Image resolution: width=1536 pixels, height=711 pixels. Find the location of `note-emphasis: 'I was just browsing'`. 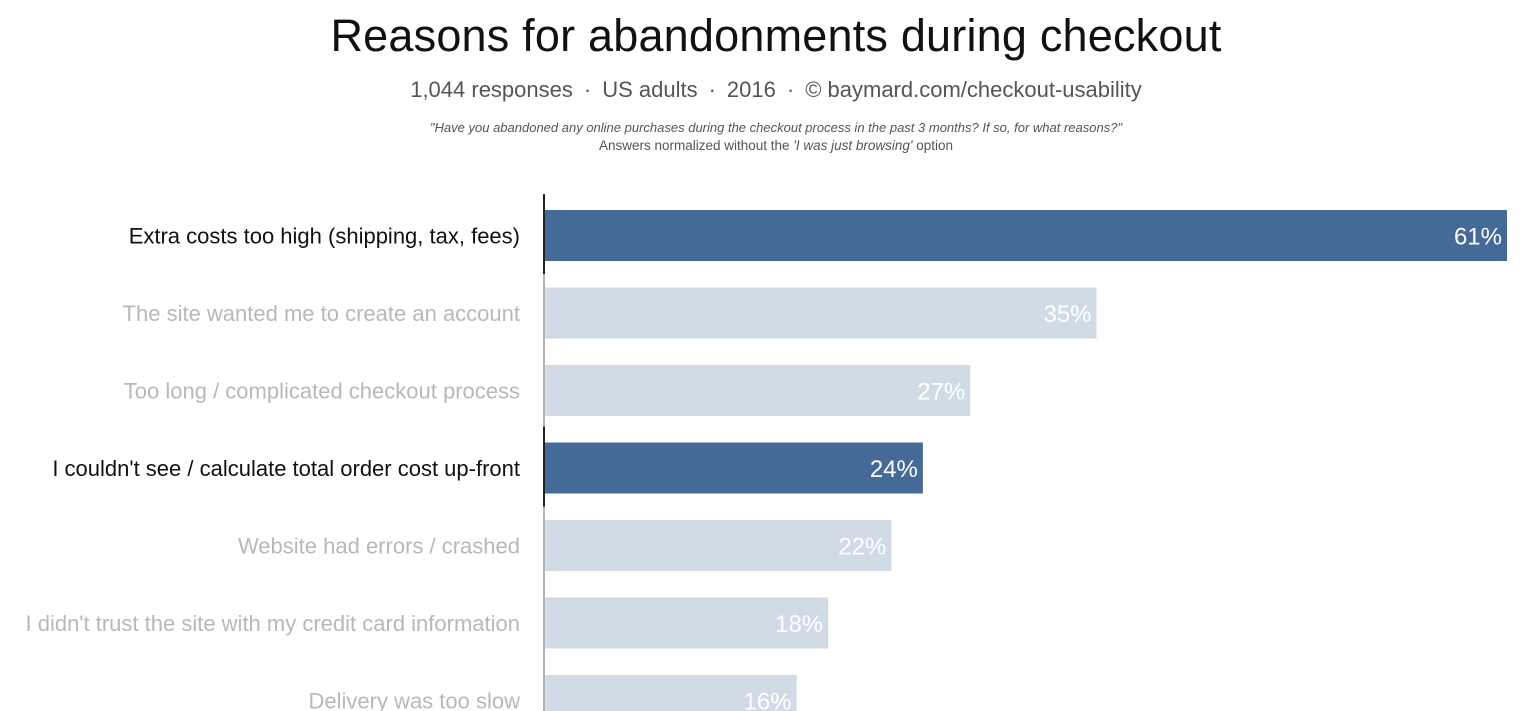

note-emphasis: 'I was just browsing' is located at coordinates (853, 145).